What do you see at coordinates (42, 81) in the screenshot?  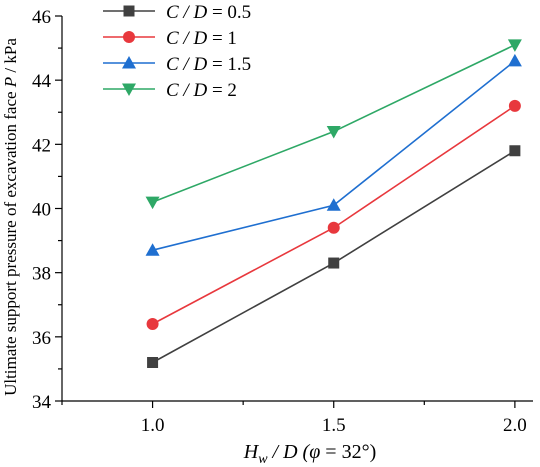 I see `y-tick-label: 44` at bounding box center [42, 81].